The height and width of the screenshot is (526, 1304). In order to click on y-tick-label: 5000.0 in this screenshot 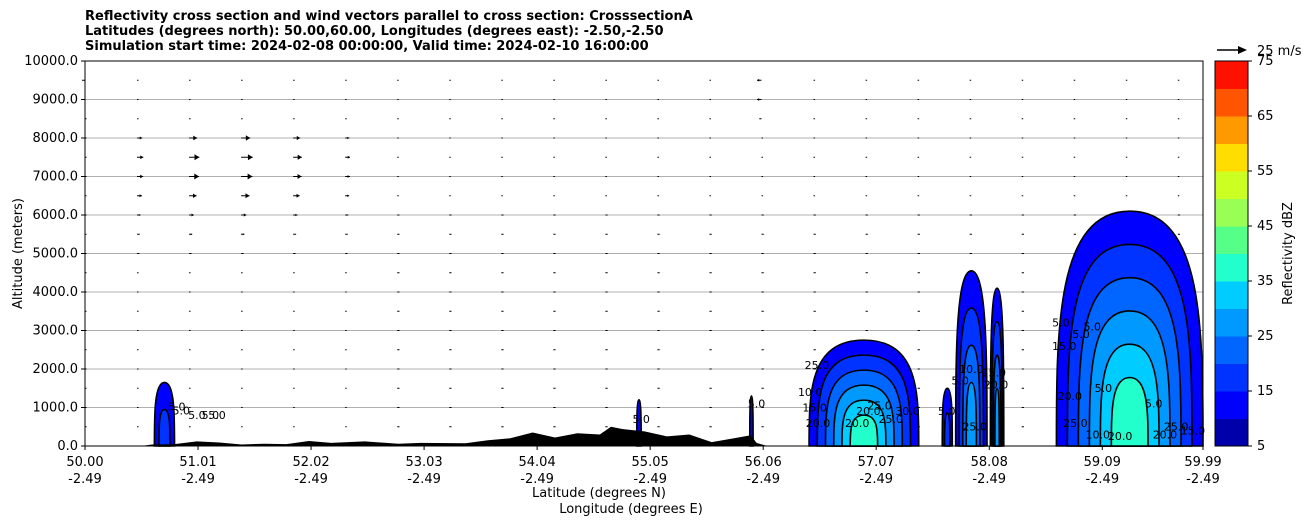, I will do `click(56, 254)`.